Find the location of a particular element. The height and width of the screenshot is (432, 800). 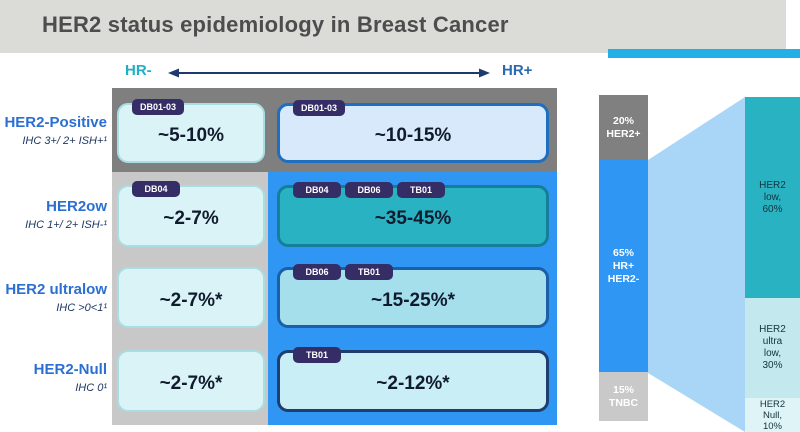

row-criteria: IHC 3+/ 2+ ISH+¹ is located at coordinates (64, 141).